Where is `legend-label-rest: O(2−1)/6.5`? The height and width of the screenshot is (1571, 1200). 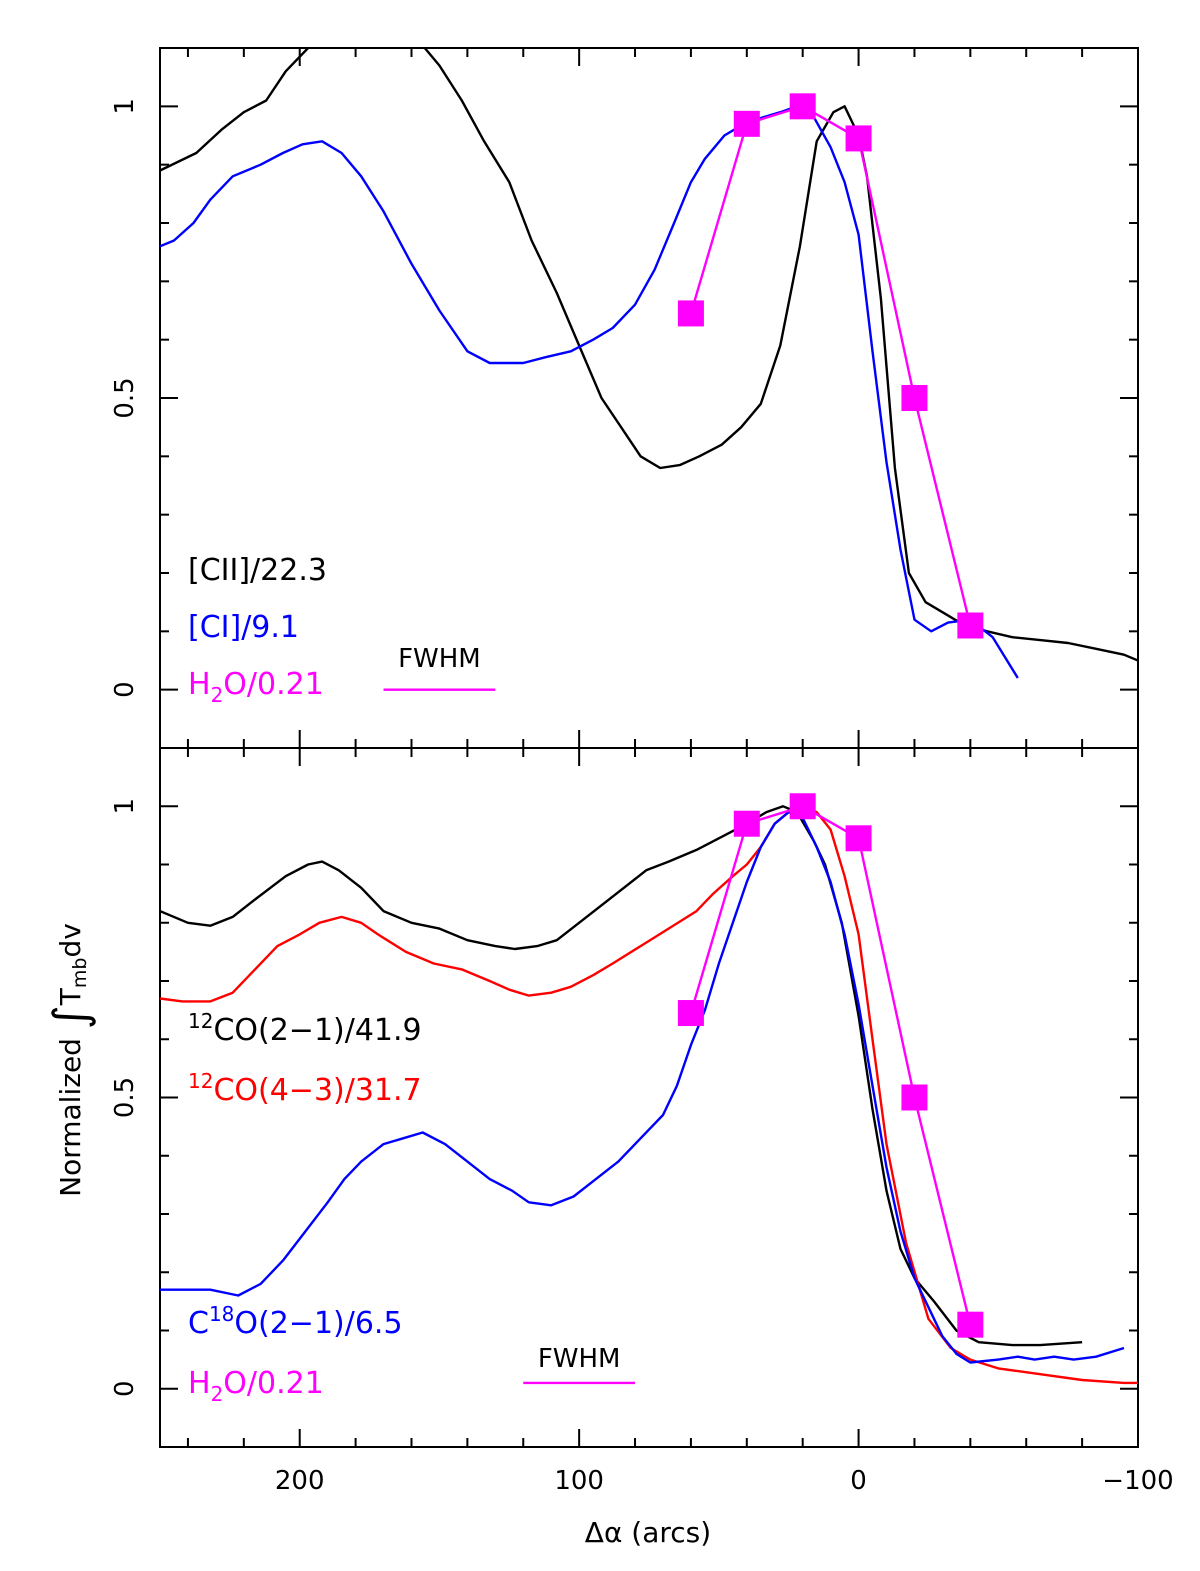
legend-label-rest: O(2−1)/6.5 is located at coordinates (318, 1323).